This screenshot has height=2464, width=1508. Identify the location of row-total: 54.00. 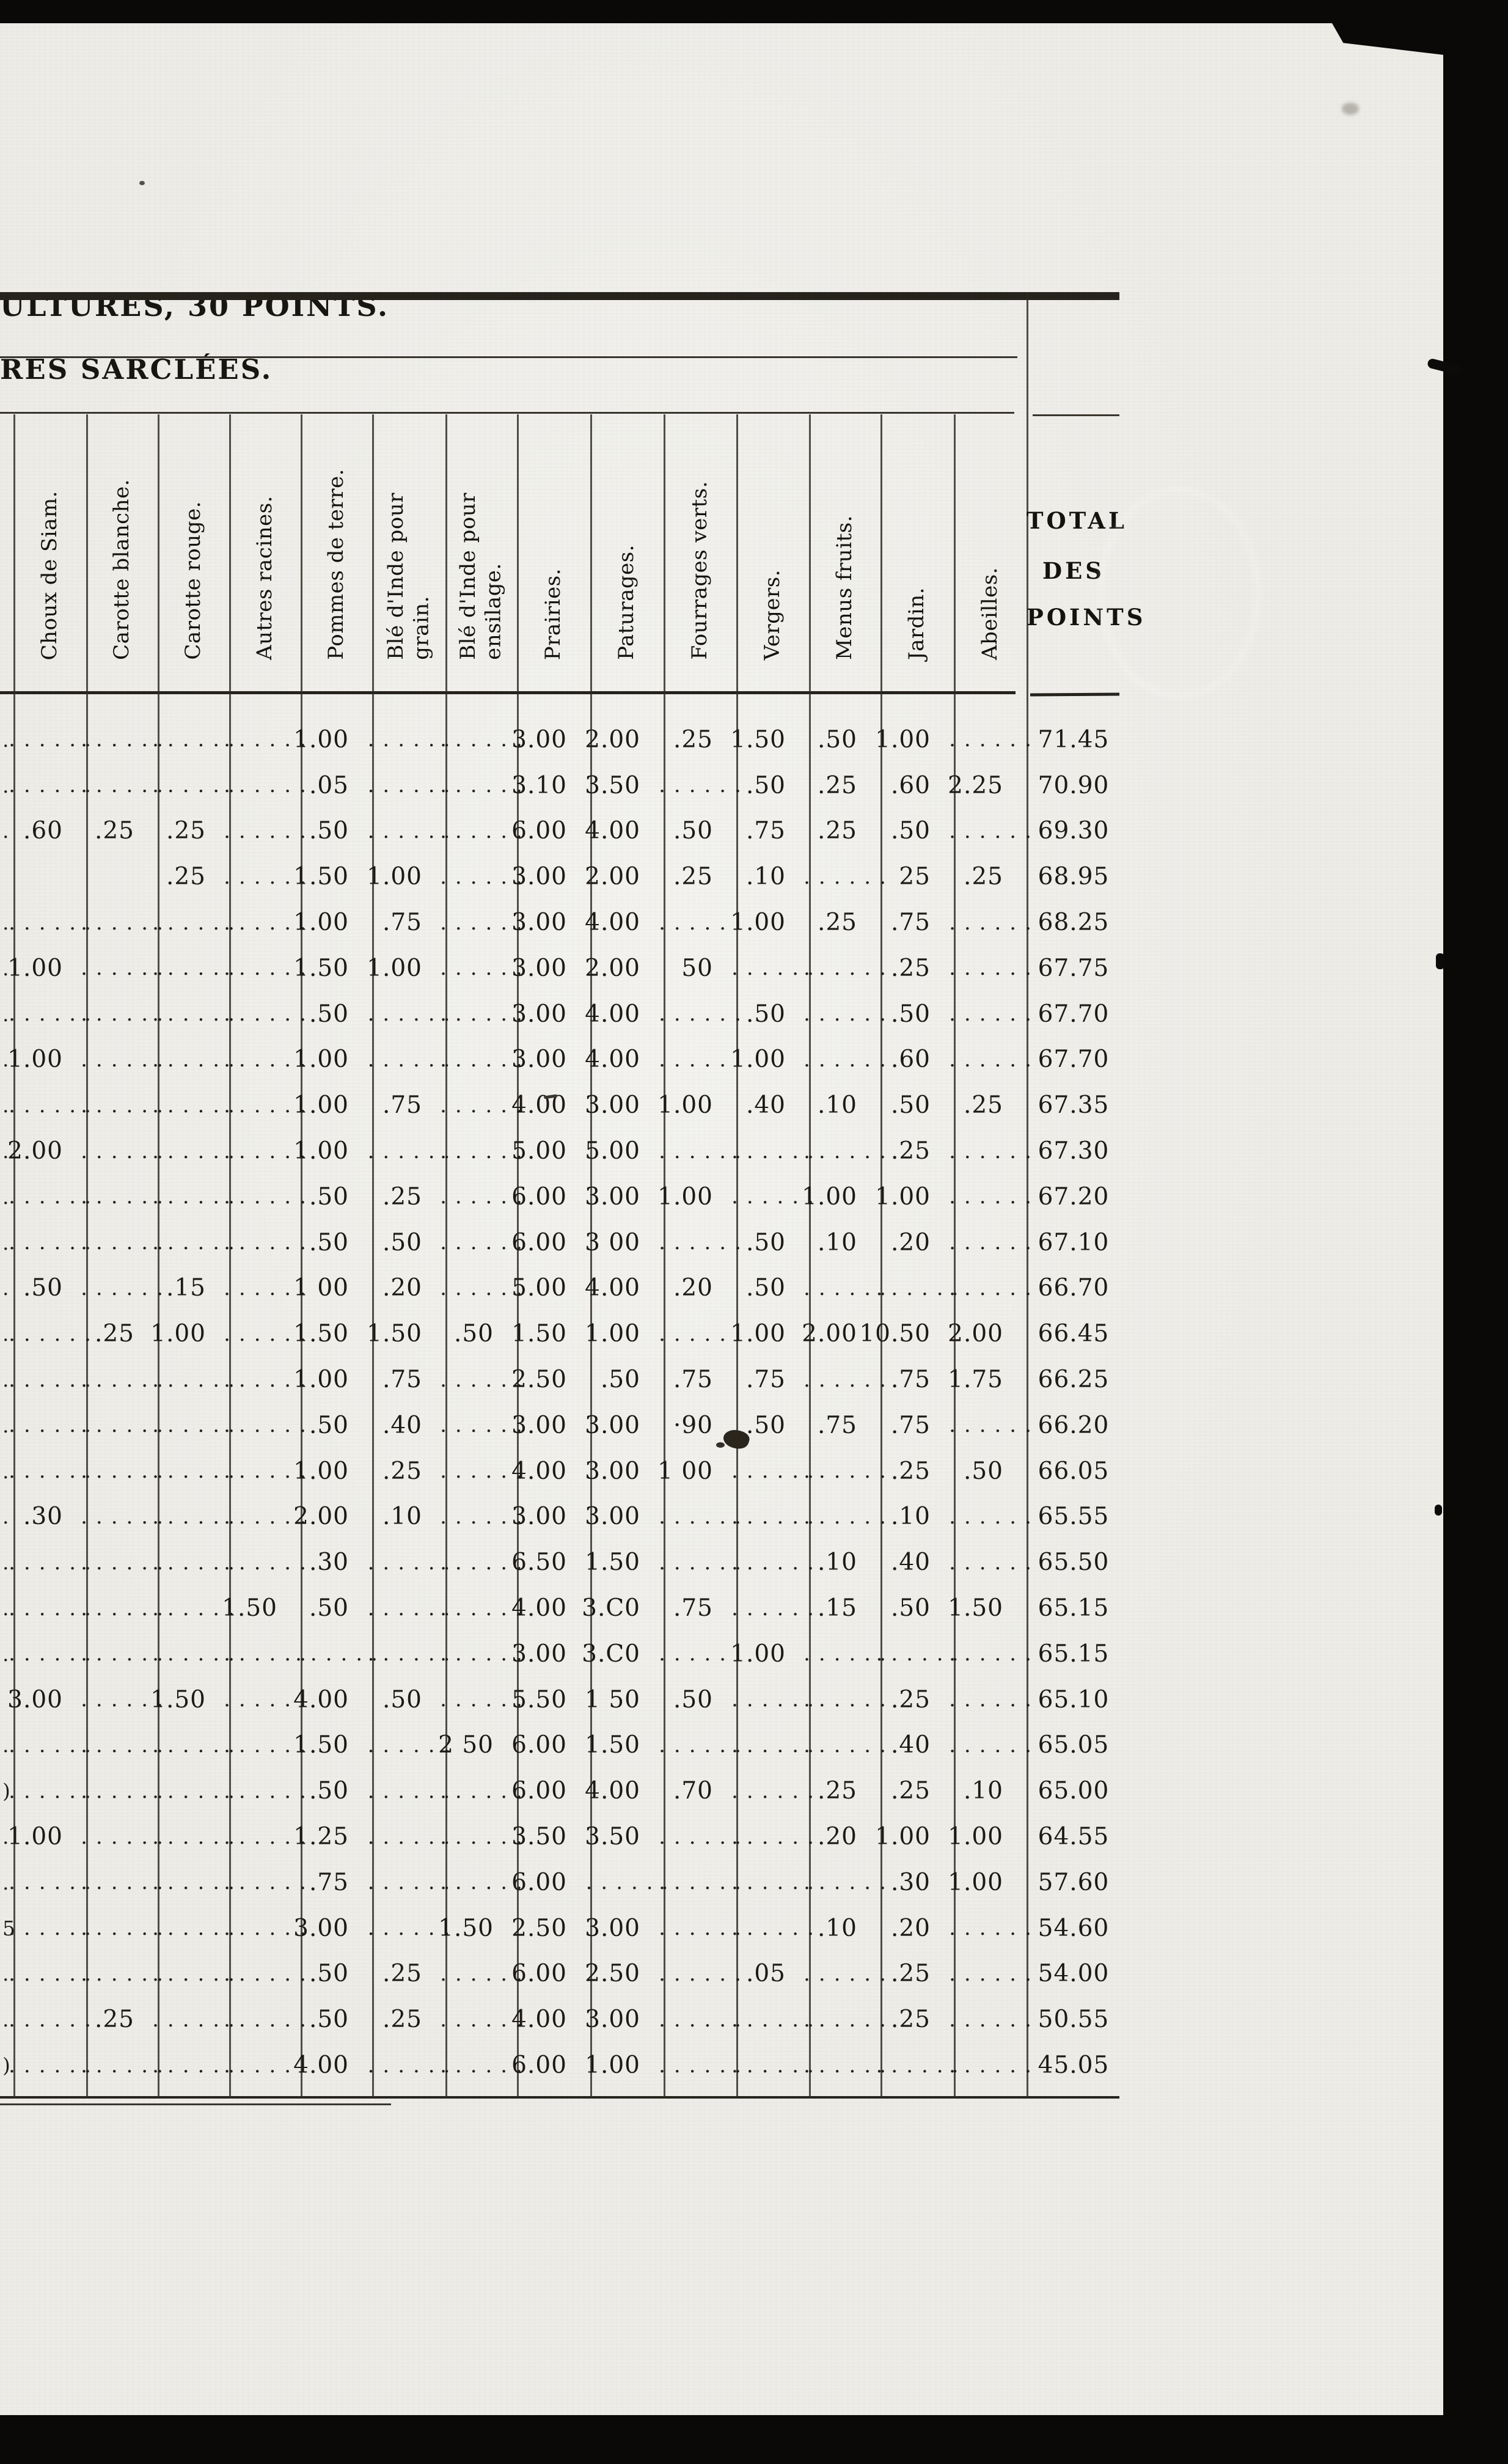
(1074, 1974).